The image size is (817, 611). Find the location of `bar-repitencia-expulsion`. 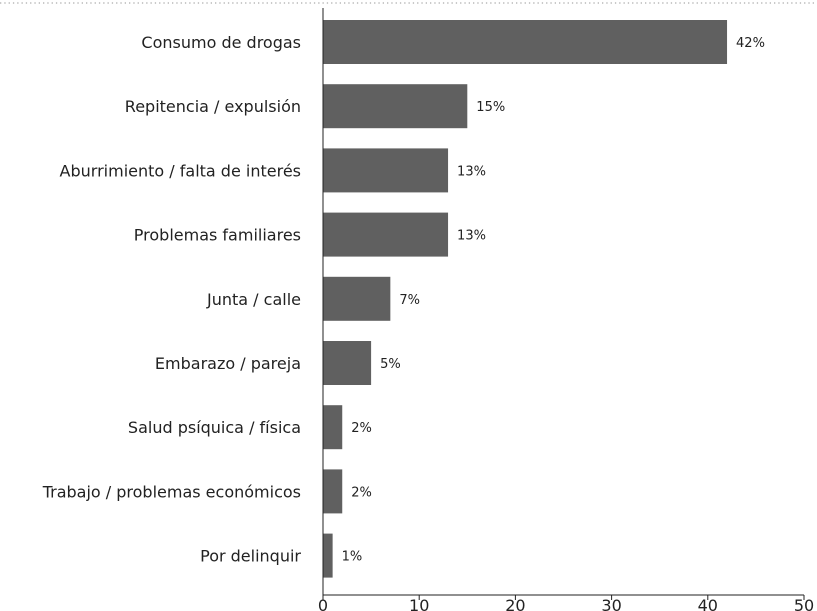

bar-repitencia-expulsion is located at coordinates (395, 106).